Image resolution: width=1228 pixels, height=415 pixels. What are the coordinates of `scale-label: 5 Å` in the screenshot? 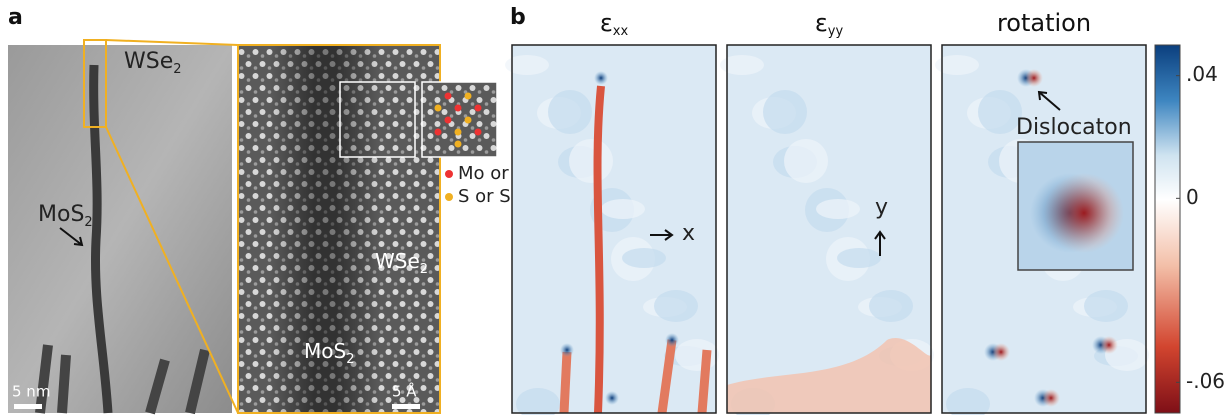 It's located at (404, 391).